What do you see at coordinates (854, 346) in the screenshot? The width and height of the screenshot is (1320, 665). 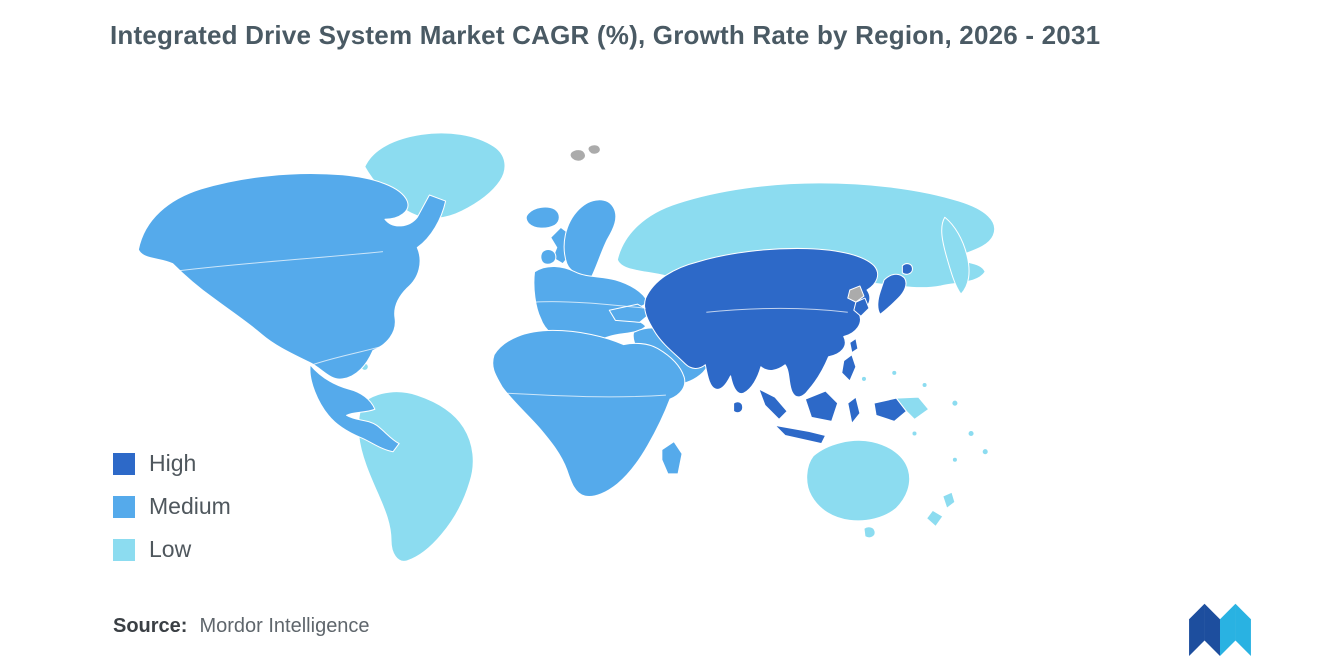 I see `region-taiwan` at bounding box center [854, 346].